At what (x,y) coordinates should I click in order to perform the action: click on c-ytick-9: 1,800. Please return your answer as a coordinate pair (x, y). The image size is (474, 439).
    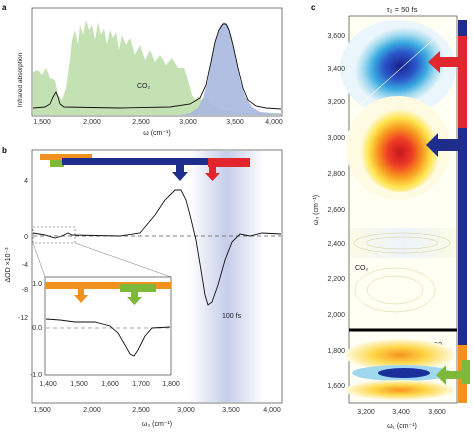
    Looking at the image, I should click on (336, 351).